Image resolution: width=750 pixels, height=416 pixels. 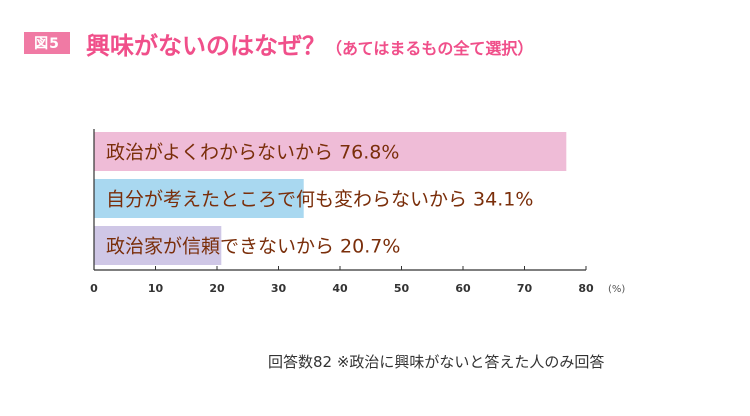 What do you see at coordinates (586, 288) in the screenshot?
I see `x-tick-label-80: 80` at bounding box center [586, 288].